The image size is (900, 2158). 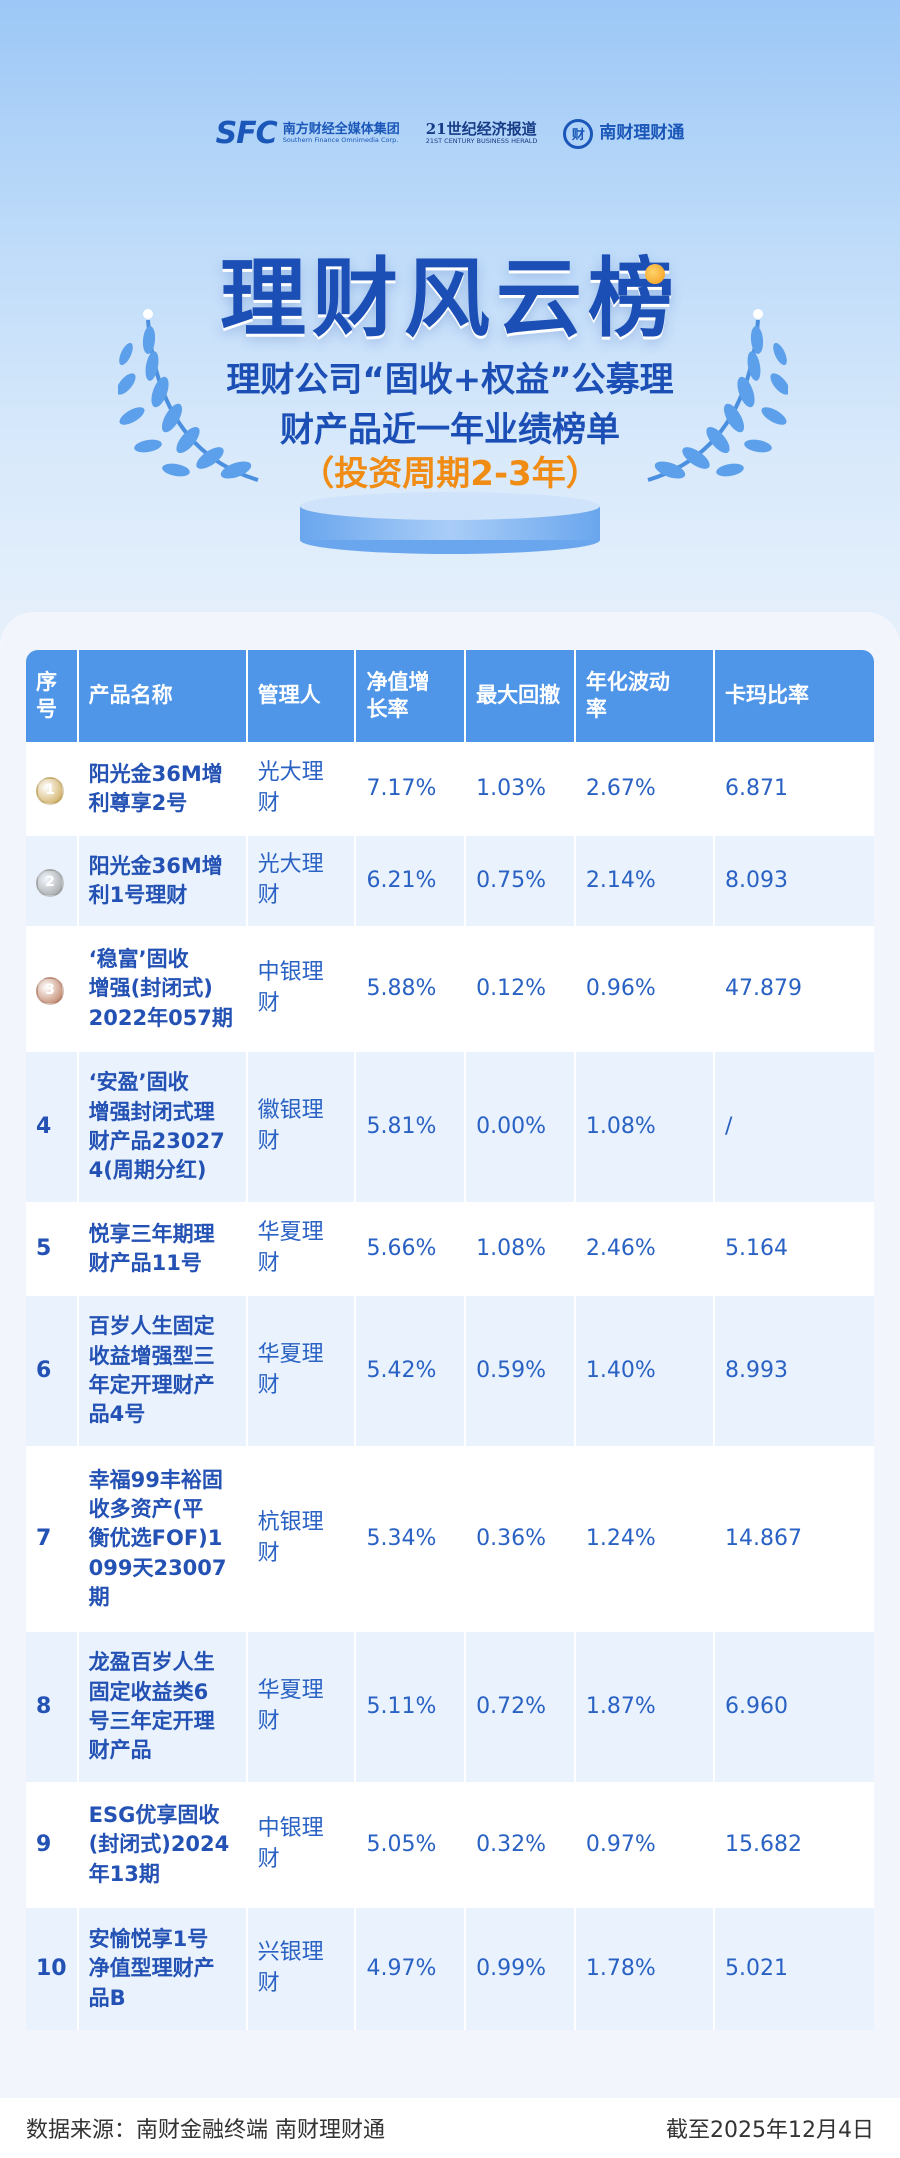 I want to click on drawdown-cell: 0.99%, so click(x=521, y=1968).